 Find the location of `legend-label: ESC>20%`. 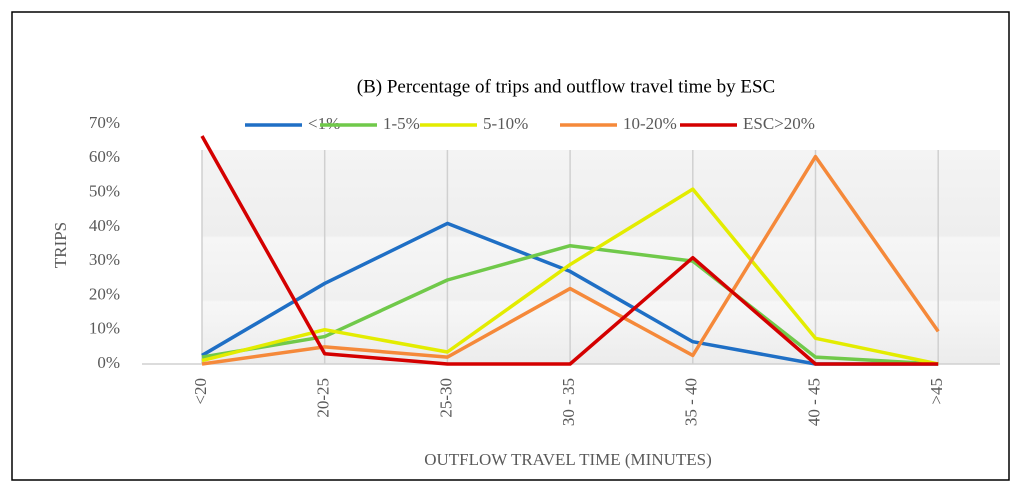

legend-label: ESC>20% is located at coordinates (779, 123).